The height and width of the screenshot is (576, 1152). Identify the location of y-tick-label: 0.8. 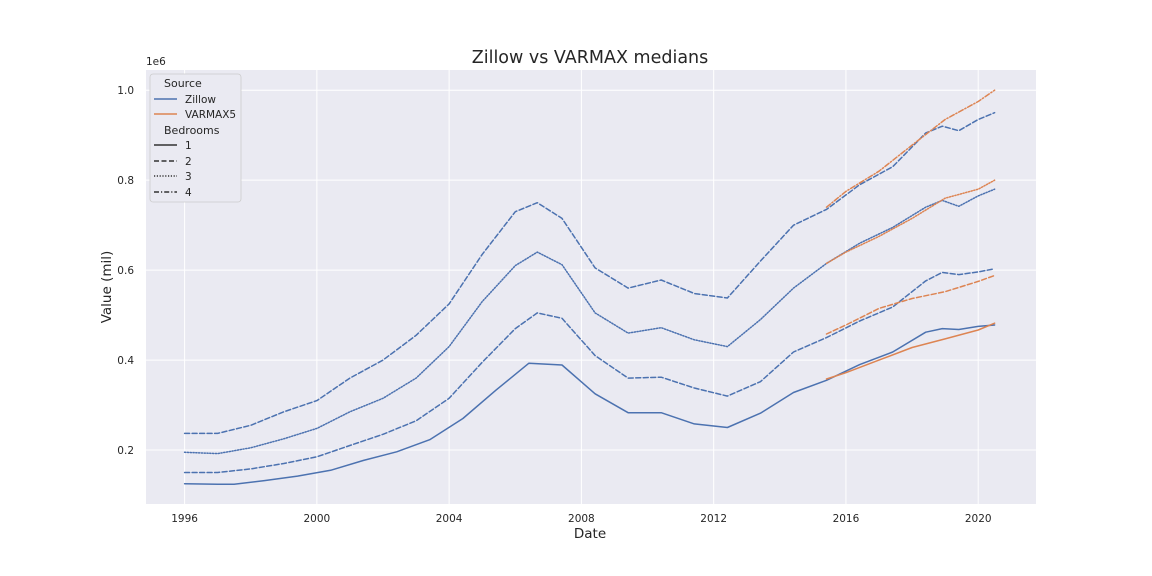
(125, 181).